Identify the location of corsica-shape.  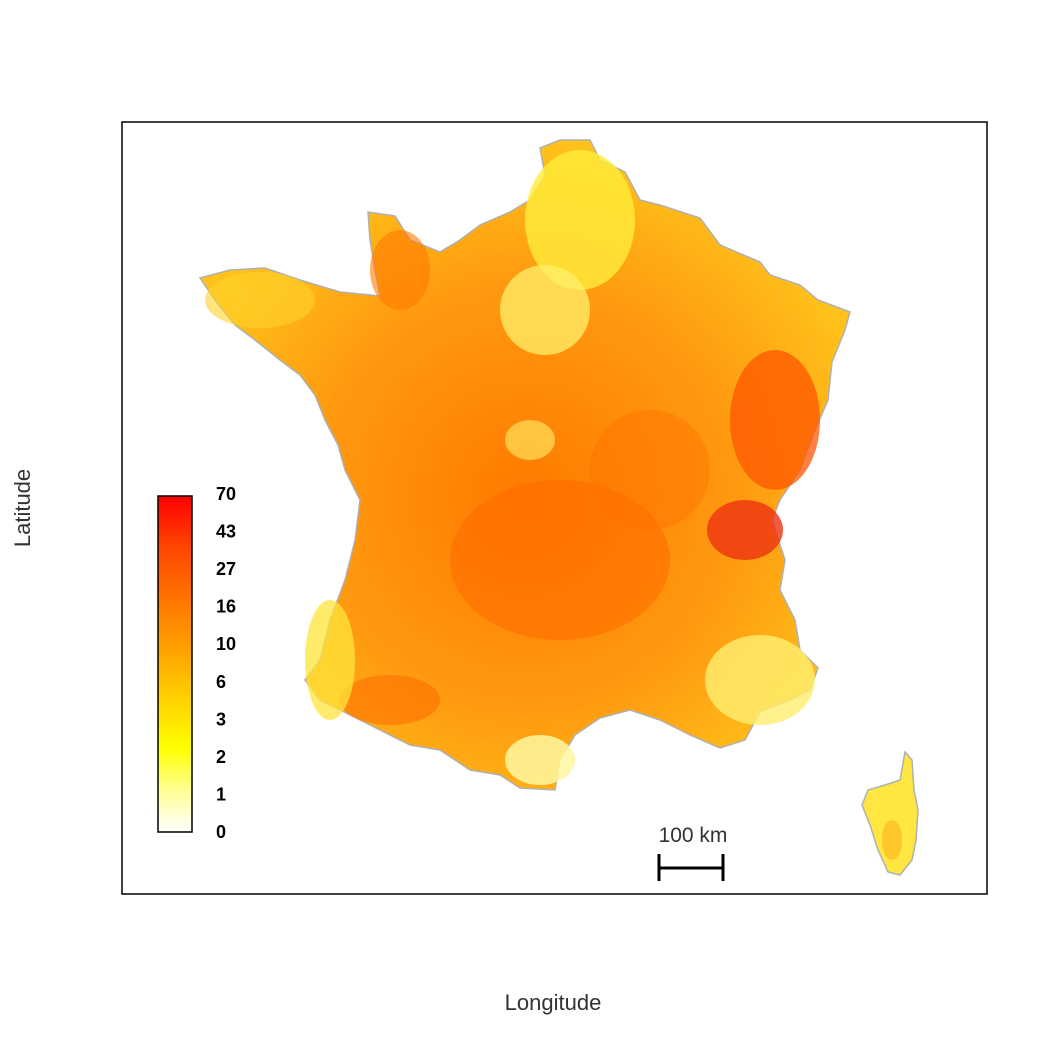
(890, 813).